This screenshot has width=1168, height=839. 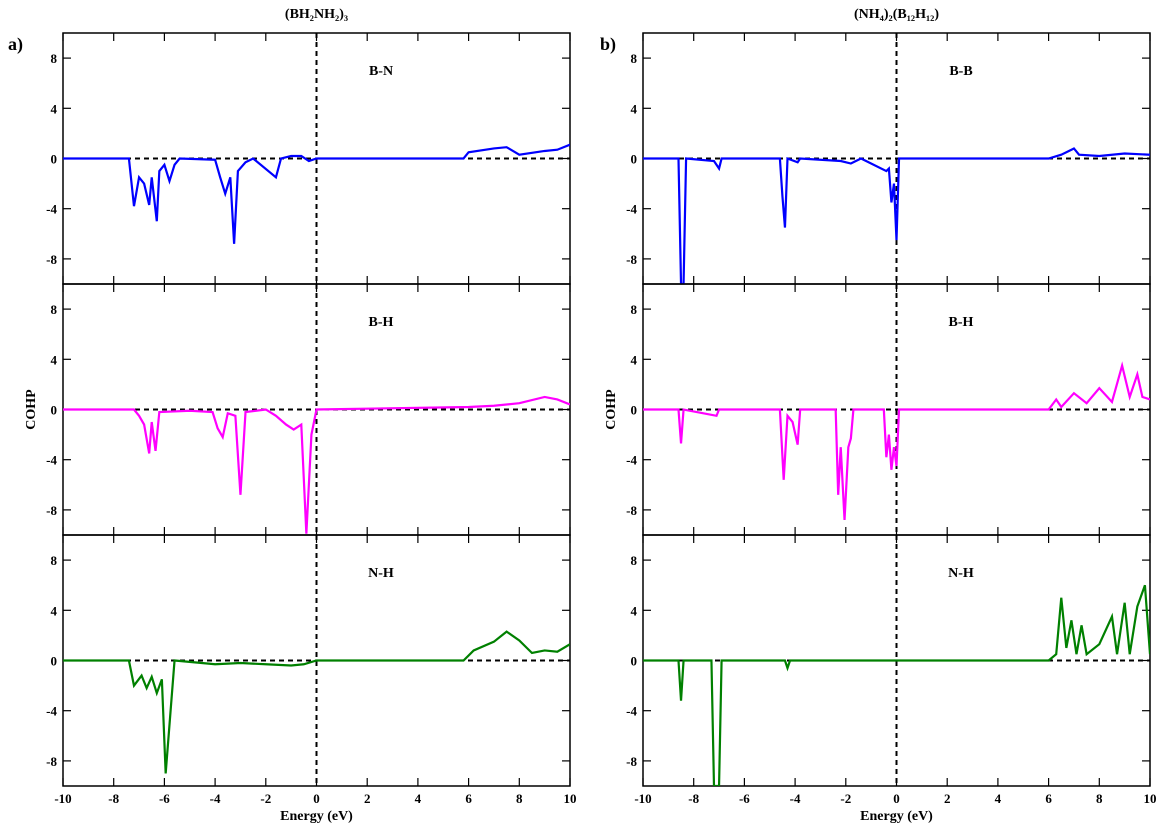 I want to click on panel-title: (NH₄)₂(B₁₂H₁₂), so click(x=896, y=14).